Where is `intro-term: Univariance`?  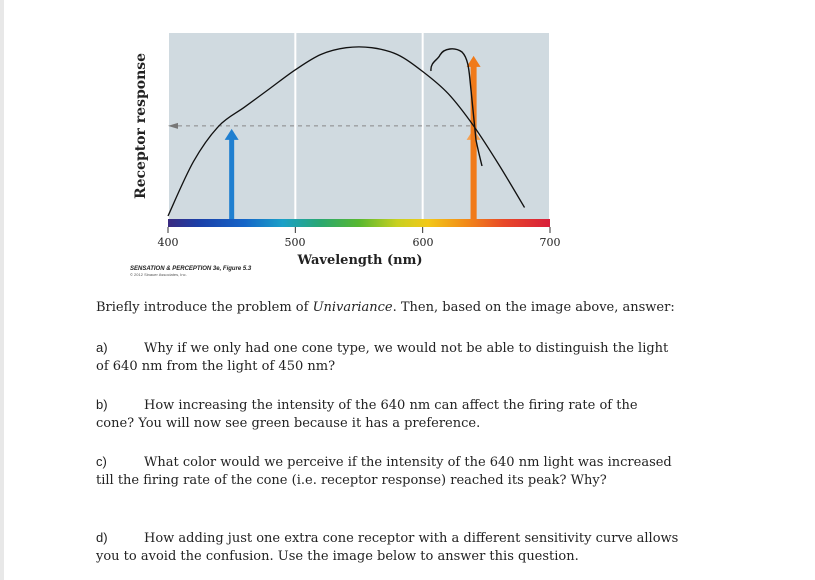
intro-term: Univariance is located at coordinates (352, 307).